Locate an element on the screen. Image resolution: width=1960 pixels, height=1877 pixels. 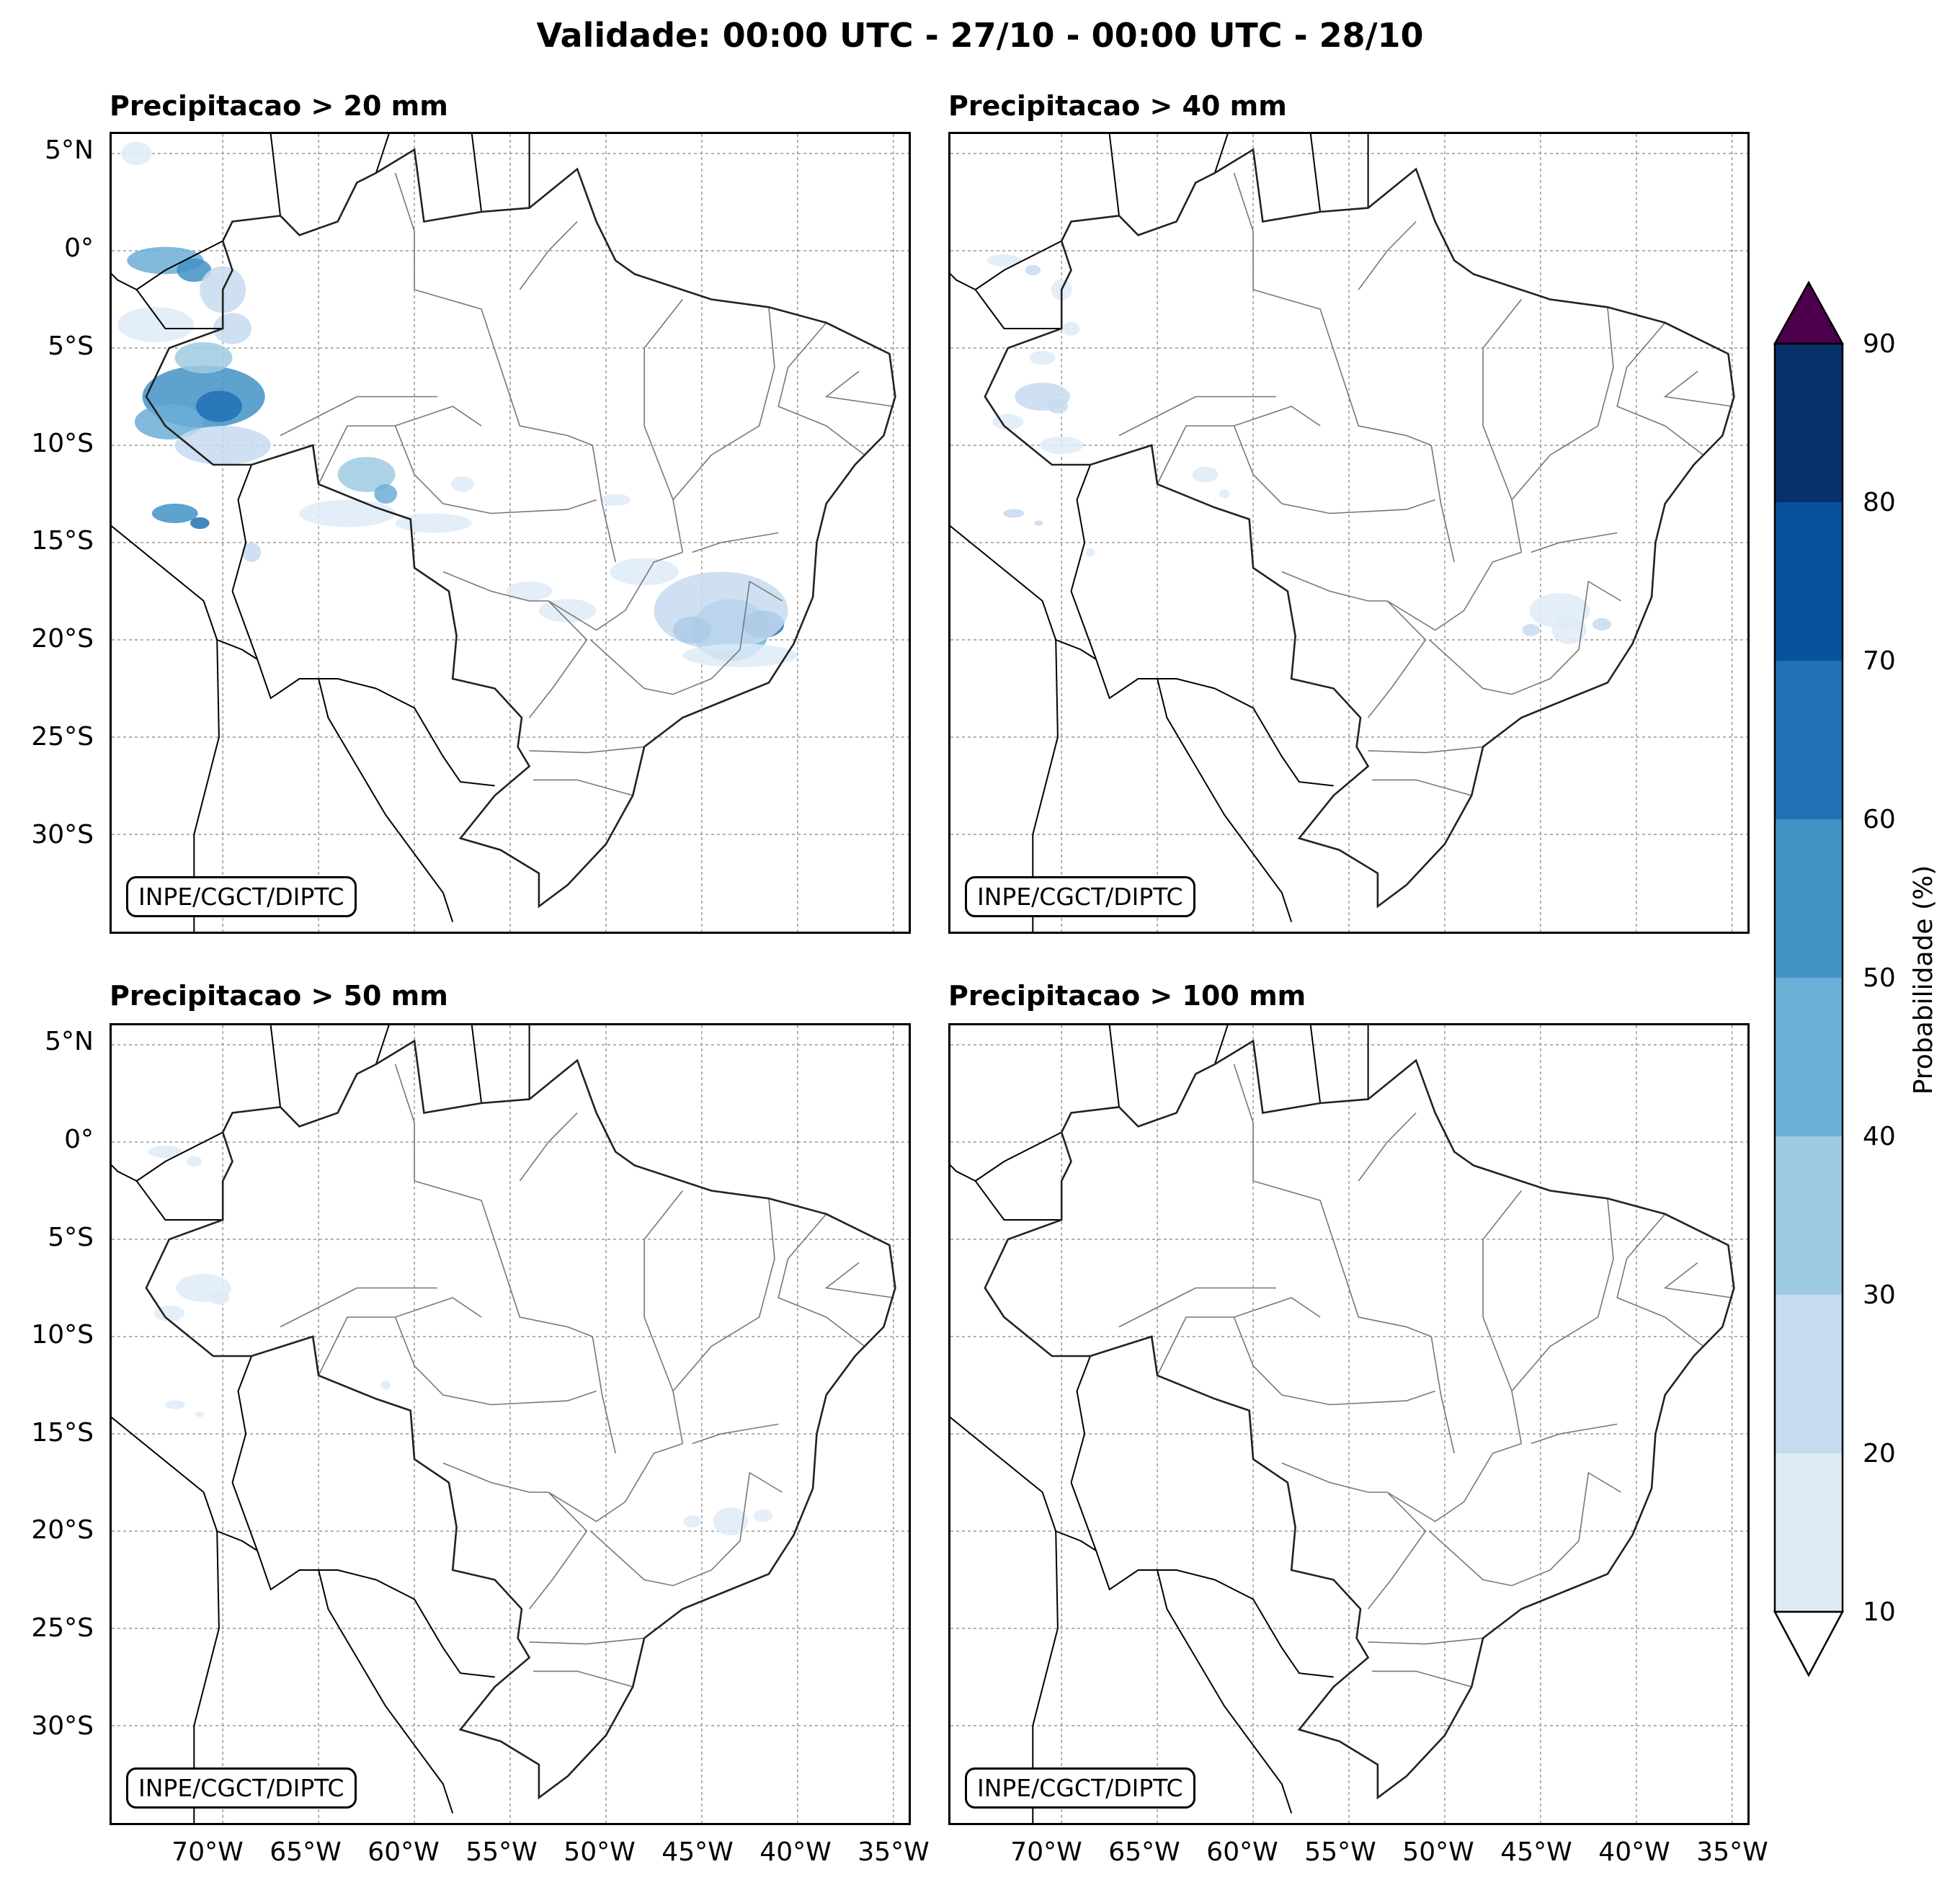
colorbar-tick: 20 is located at coordinates (1879, 1453).